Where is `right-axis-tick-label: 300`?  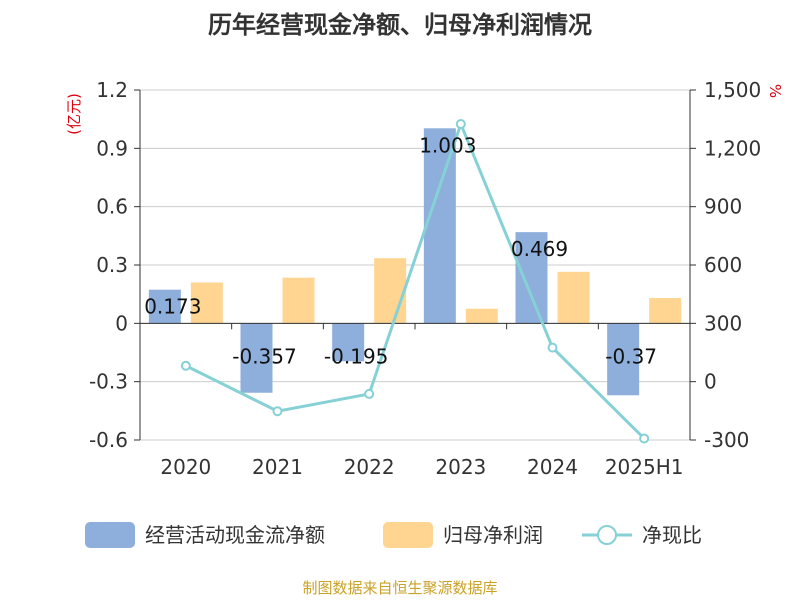
right-axis-tick-label: 300 is located at coordinates (723, 323).